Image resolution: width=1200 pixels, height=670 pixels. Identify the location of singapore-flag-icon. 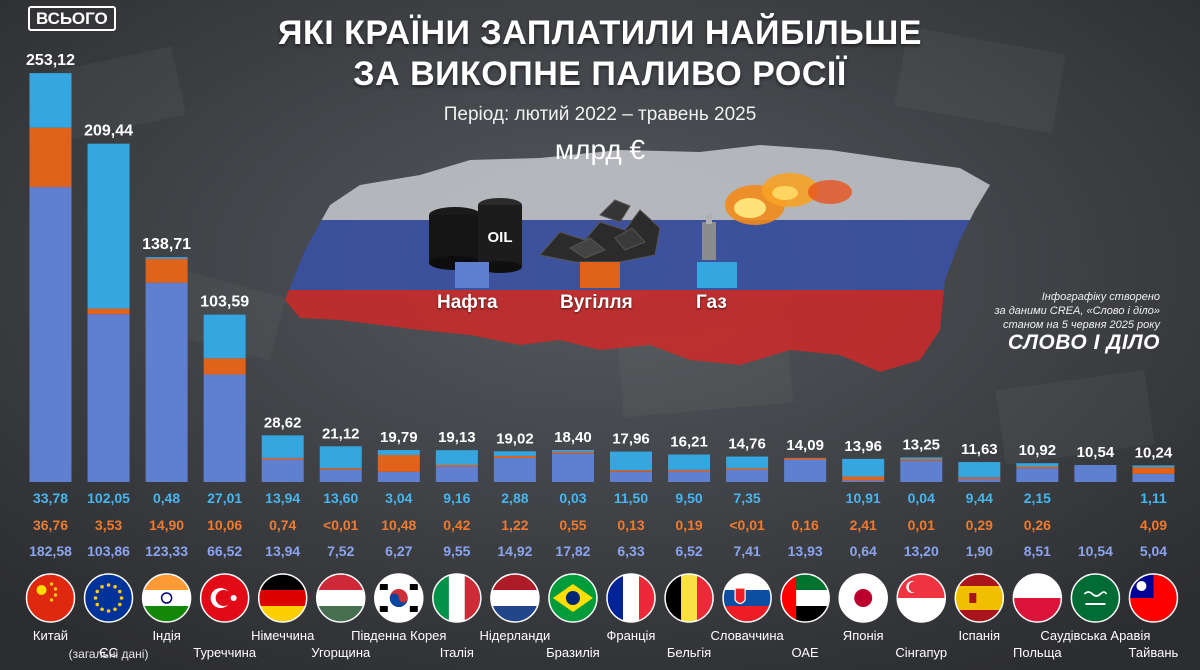
(921, 598).